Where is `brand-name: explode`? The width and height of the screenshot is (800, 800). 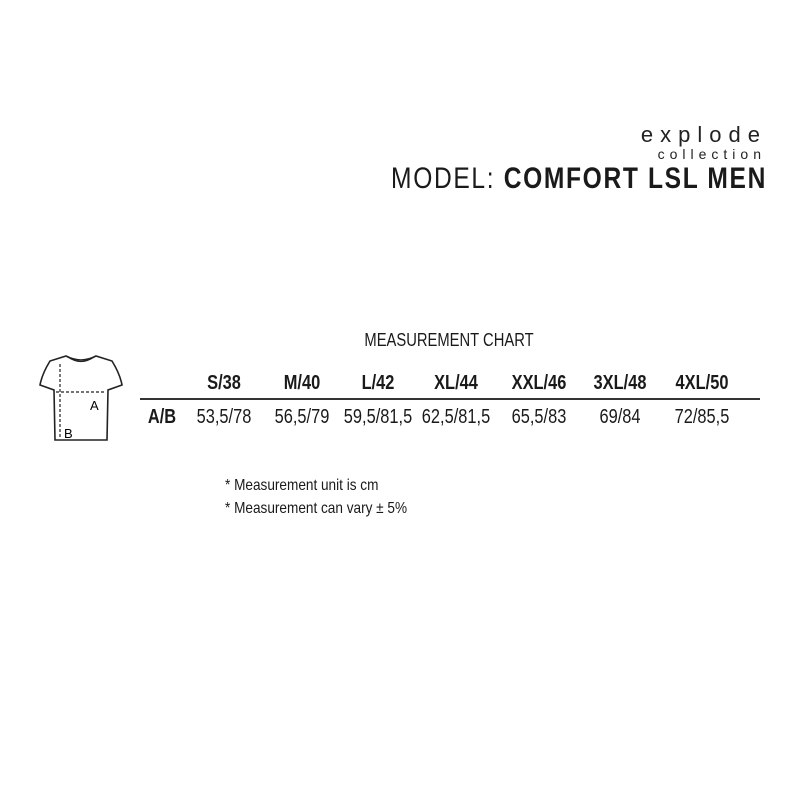 brand-name: explode is located at coordinates (703, 134).